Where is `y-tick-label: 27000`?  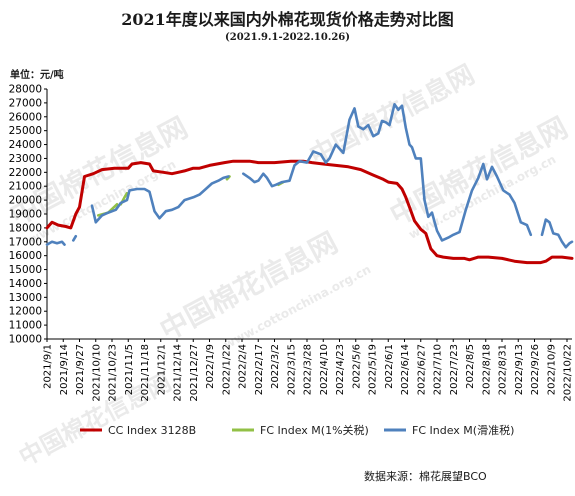 y-tick-label: 27000 is located at coordinates (25, 103).